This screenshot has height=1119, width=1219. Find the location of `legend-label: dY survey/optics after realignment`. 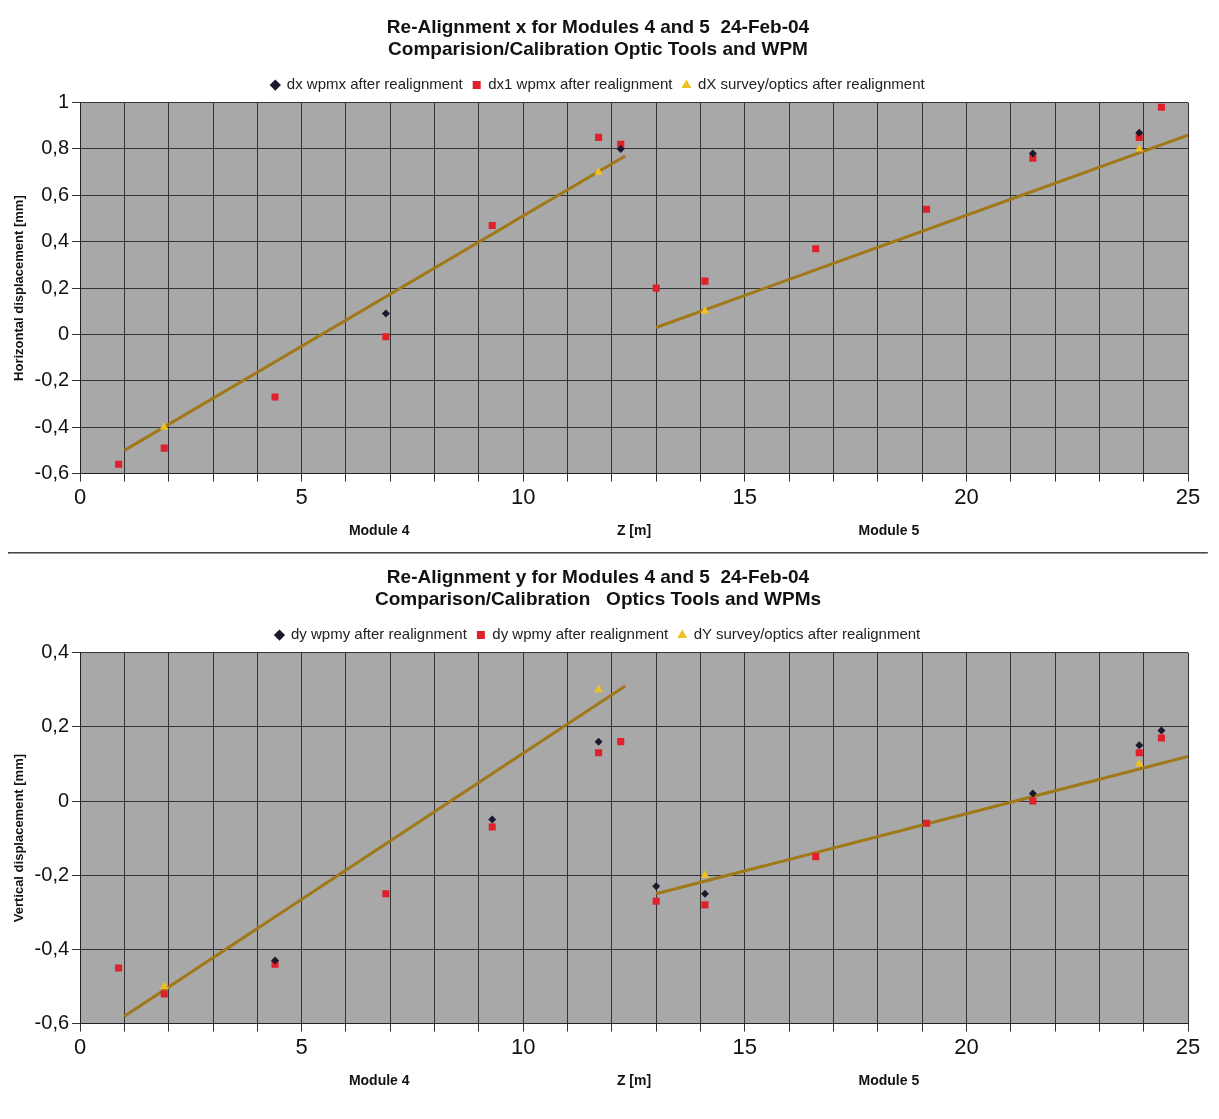

legend-label: dY survey/optics after realignment is located at coordinates (807, 634).